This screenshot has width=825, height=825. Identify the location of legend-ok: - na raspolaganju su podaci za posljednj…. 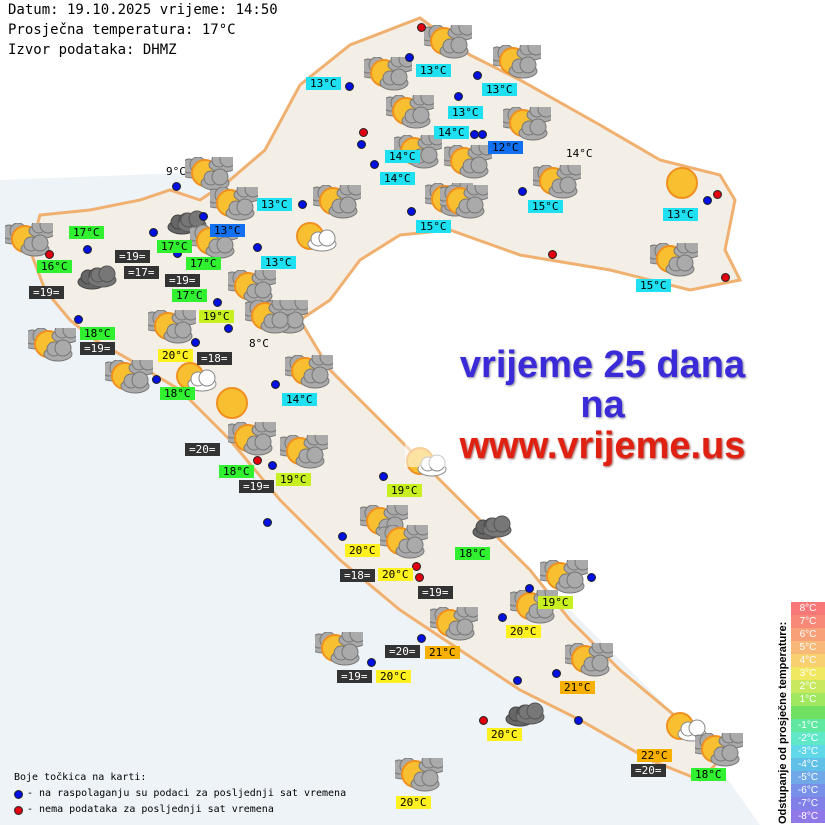
(187, 793).